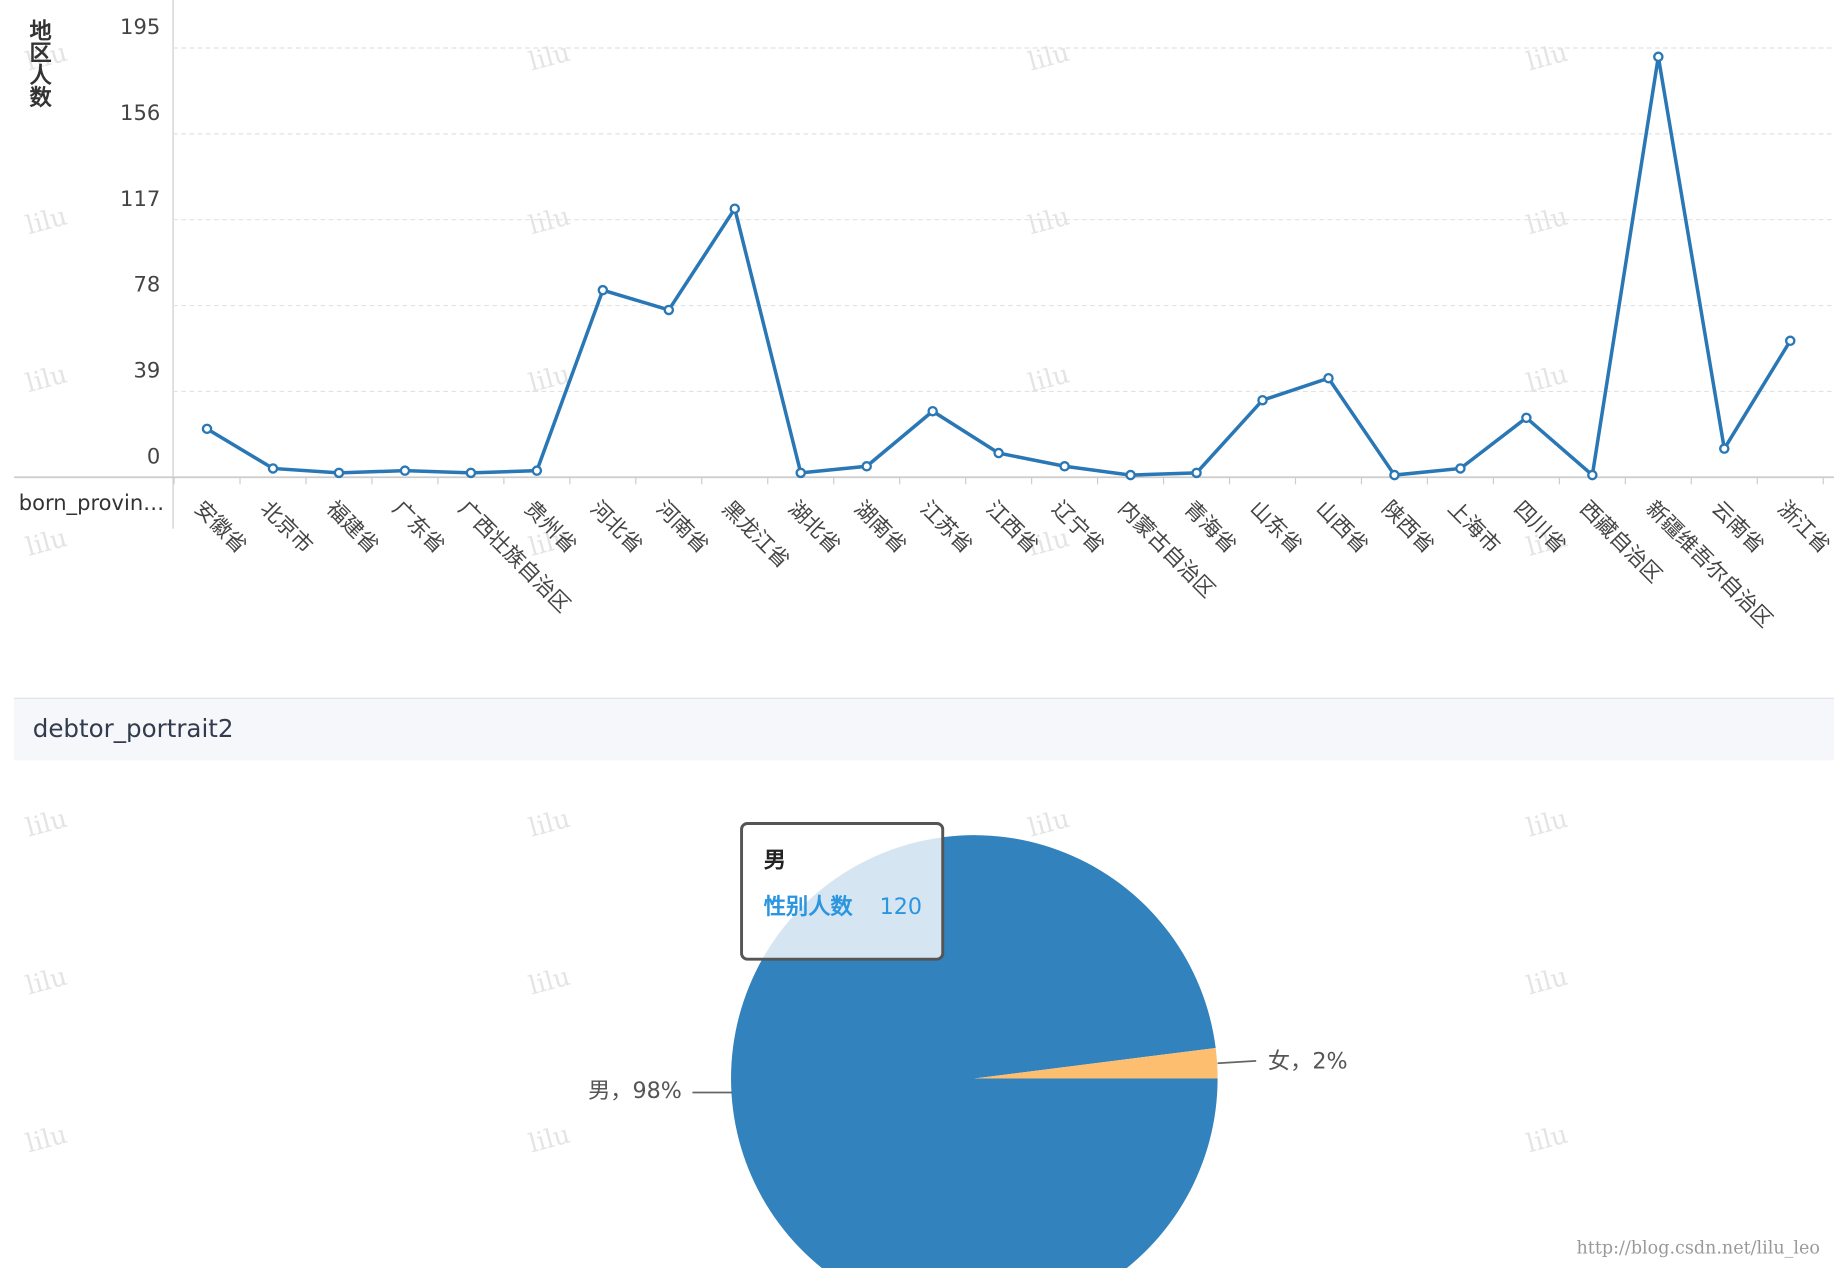 Image resolution: width=1834 pixels, height=1268 pixels. I want to click on pie-slice, so click(1096, 1063).